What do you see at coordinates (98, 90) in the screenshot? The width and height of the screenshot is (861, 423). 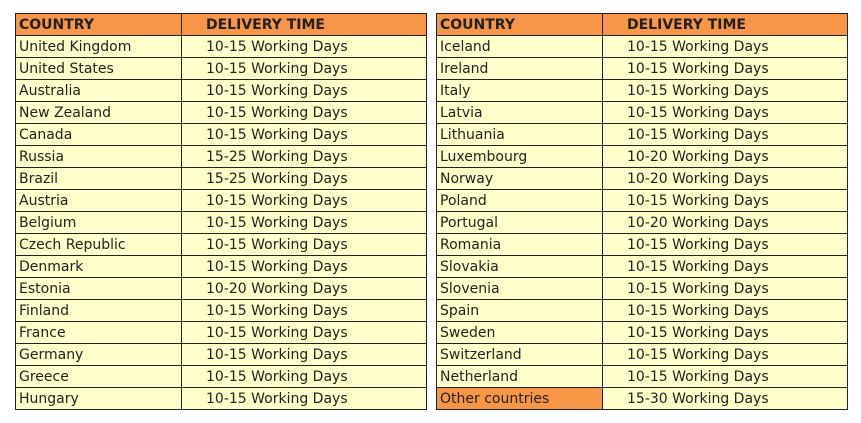 I see `country: Australia` at bounding box center [98, 90].